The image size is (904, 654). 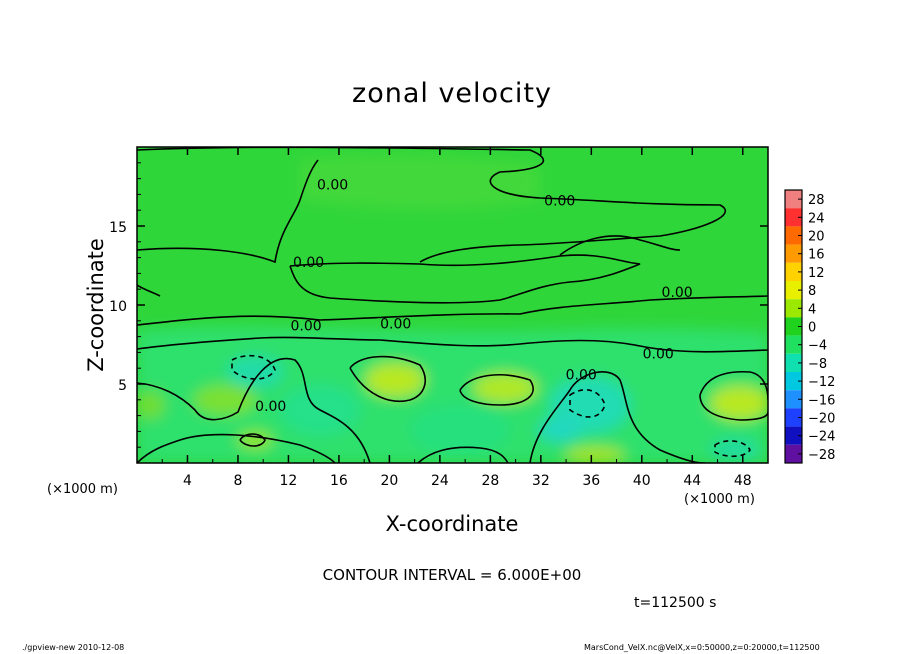 I want to click on colorbar-label: −20, so click(x=821, y=419).